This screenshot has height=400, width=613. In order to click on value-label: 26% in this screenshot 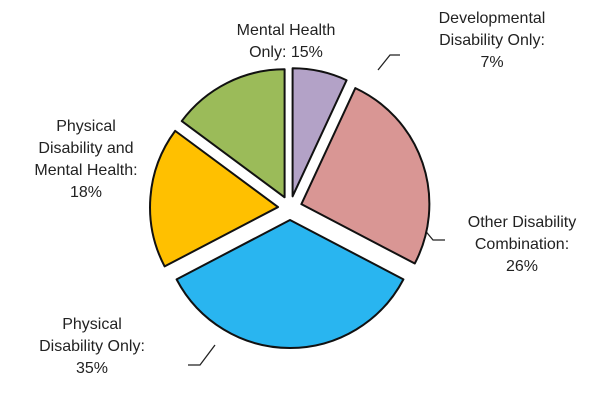, I will do `click(522, 266)`.